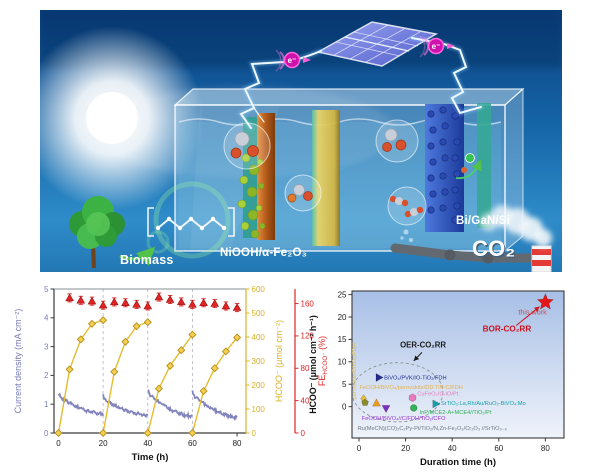 The width and height of the screenshot is (600, 473). Describe the element at coordinates (470, 158) in the screenshot. I see `product-dot-green` at that location.